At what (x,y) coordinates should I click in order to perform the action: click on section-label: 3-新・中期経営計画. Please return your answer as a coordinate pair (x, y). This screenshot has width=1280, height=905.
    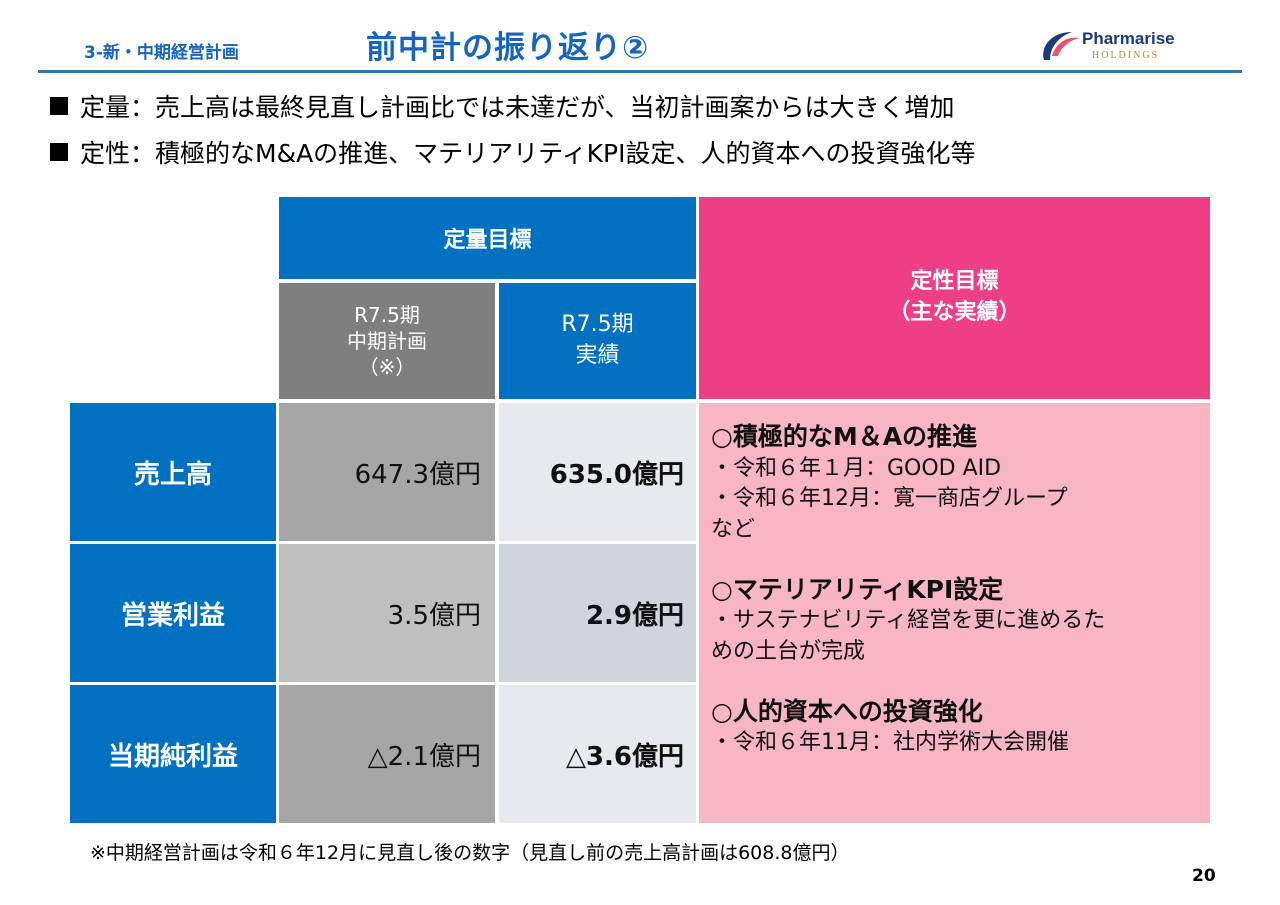
    Looking at the image, I should click on (161, 53).